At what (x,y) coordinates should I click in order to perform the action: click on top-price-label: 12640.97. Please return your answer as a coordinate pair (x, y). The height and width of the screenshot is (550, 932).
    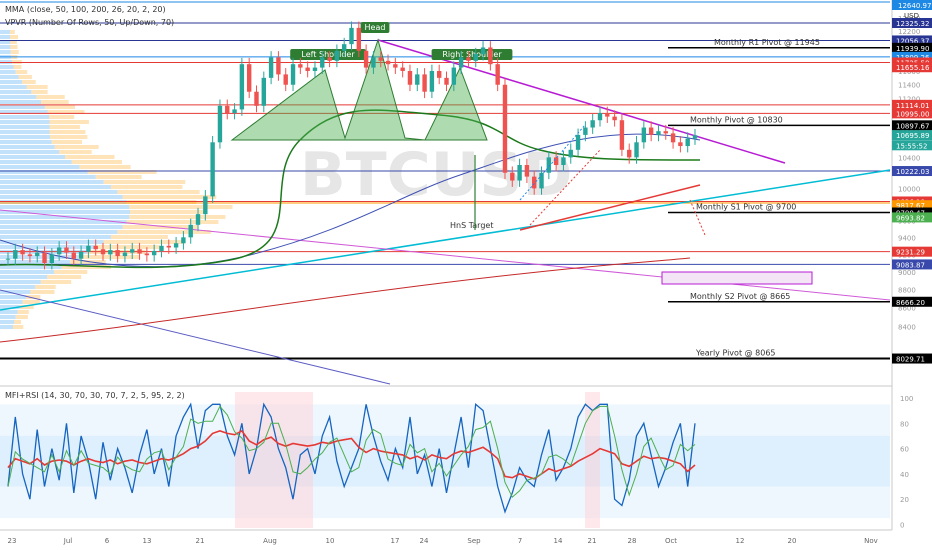
    Looking at the image, I should click on (914, 6).